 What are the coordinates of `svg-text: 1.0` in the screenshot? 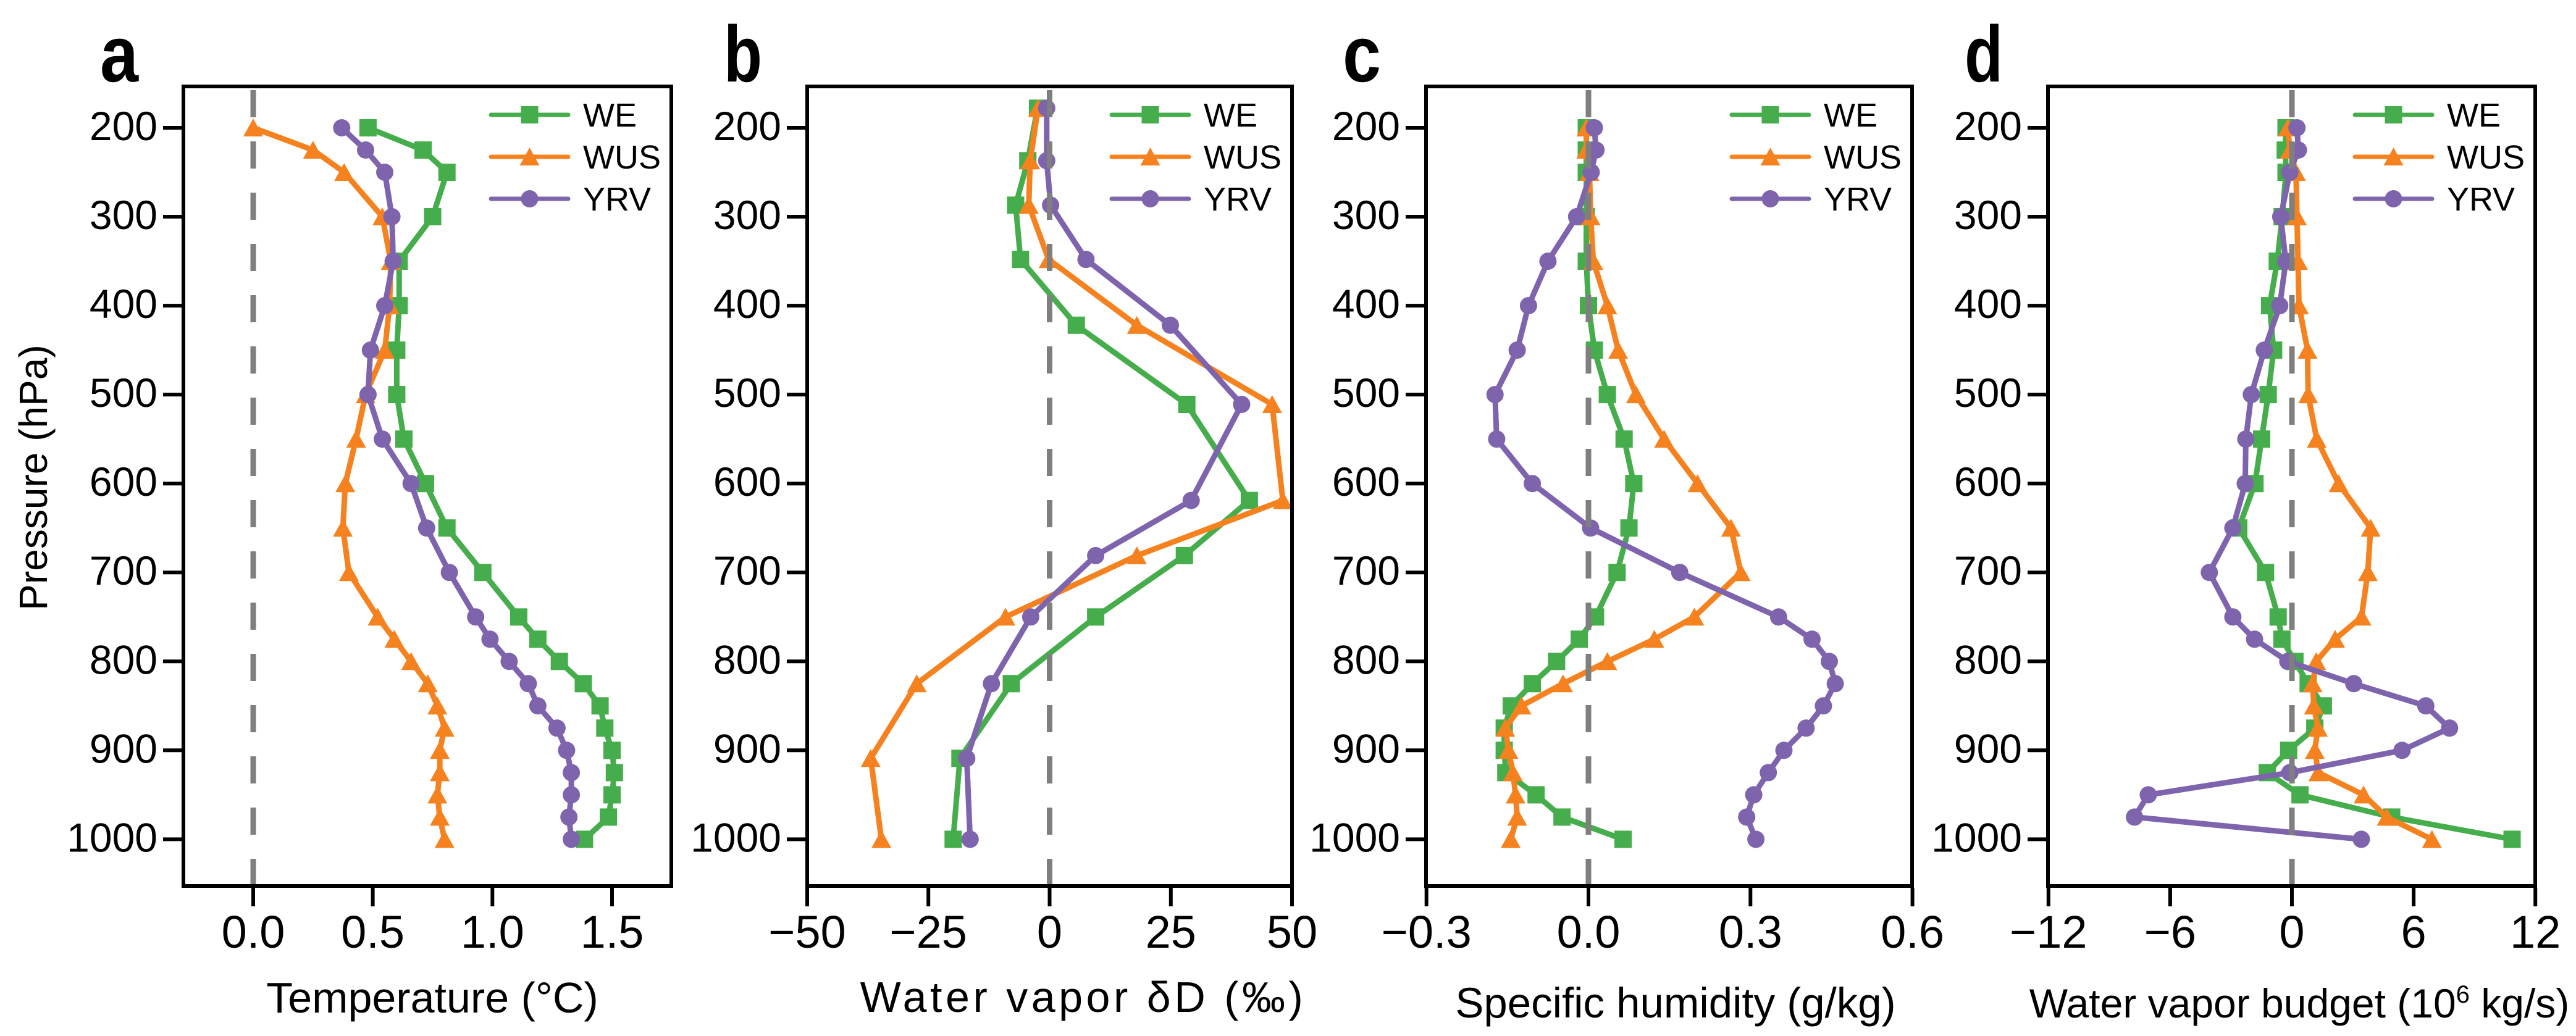 It's located at (492, 932).